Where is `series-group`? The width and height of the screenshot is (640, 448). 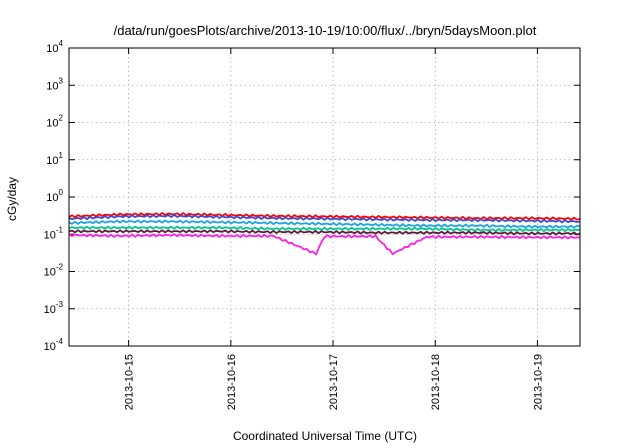 series-group is located at coordinates (324, 234).